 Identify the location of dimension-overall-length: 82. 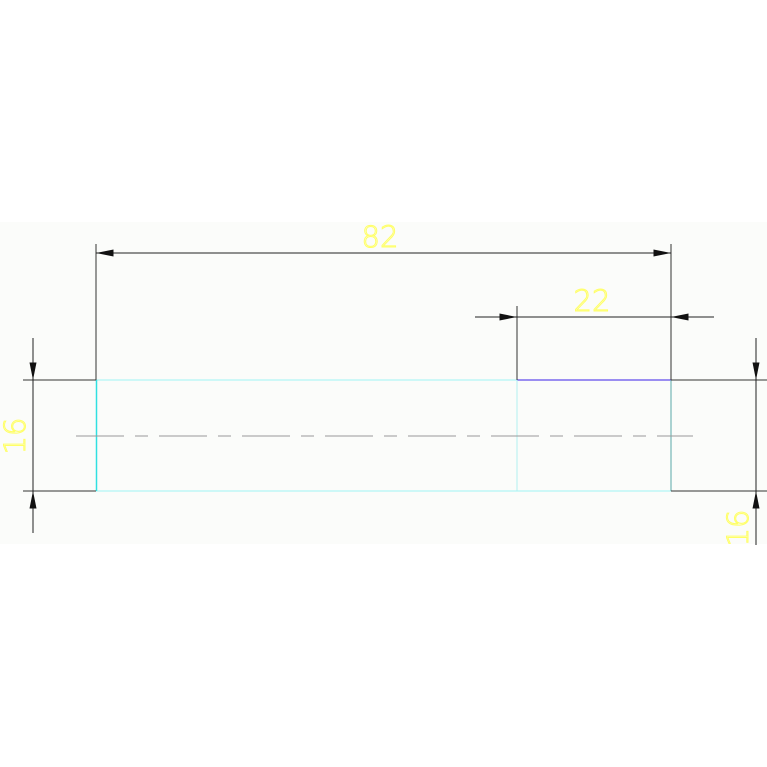
(383, 238).